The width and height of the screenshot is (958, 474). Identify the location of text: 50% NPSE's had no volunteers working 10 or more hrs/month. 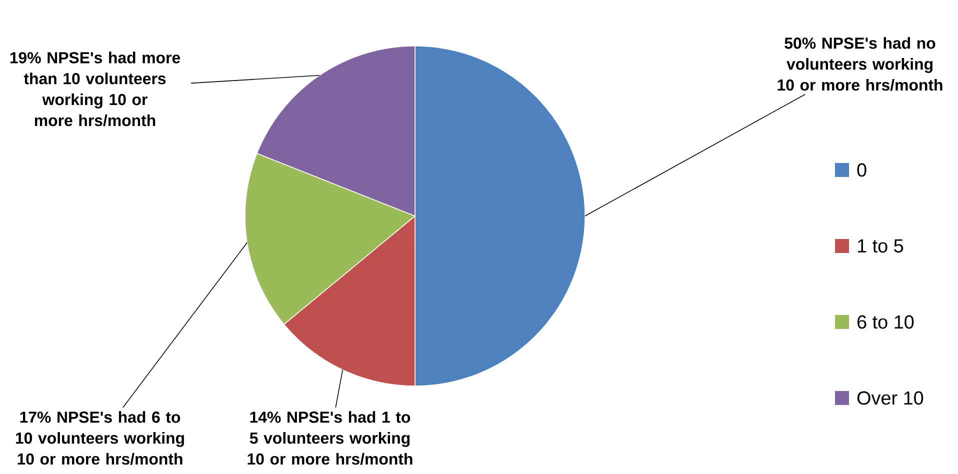
(860, 64).